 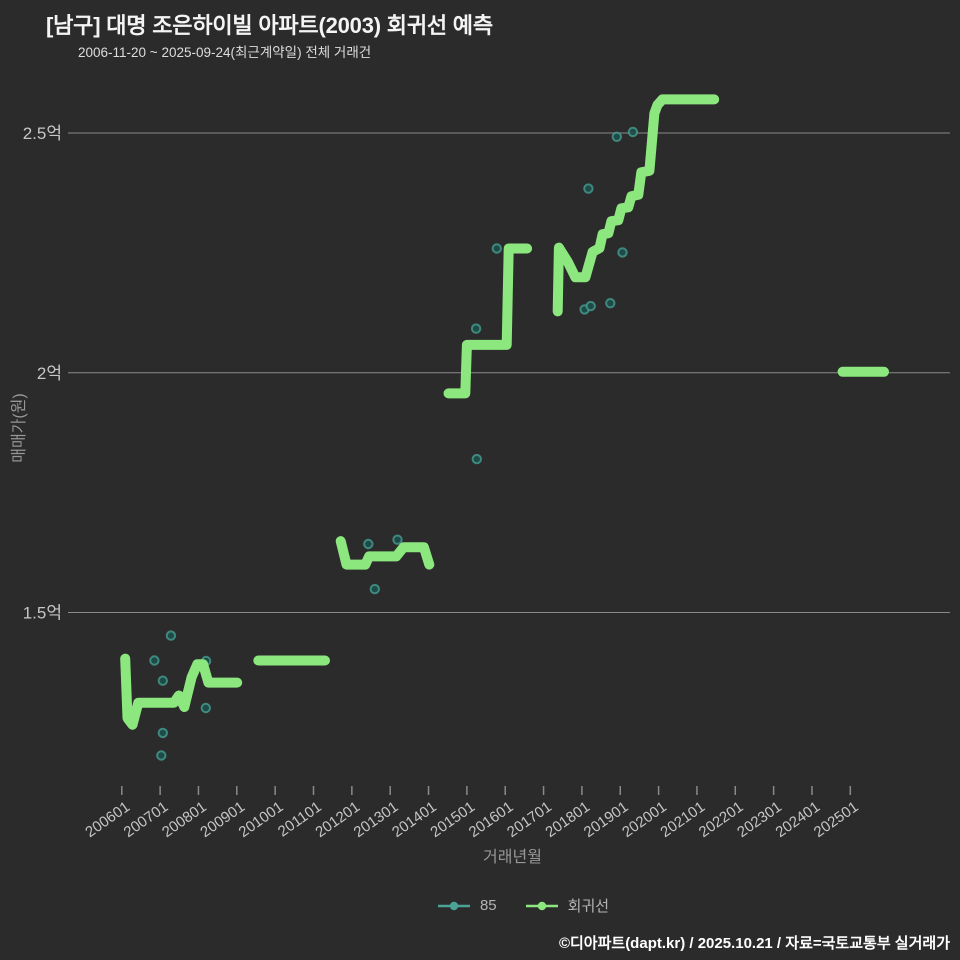 I want to click on x-axis-title: 거래년월, so click(x=512, y=857).